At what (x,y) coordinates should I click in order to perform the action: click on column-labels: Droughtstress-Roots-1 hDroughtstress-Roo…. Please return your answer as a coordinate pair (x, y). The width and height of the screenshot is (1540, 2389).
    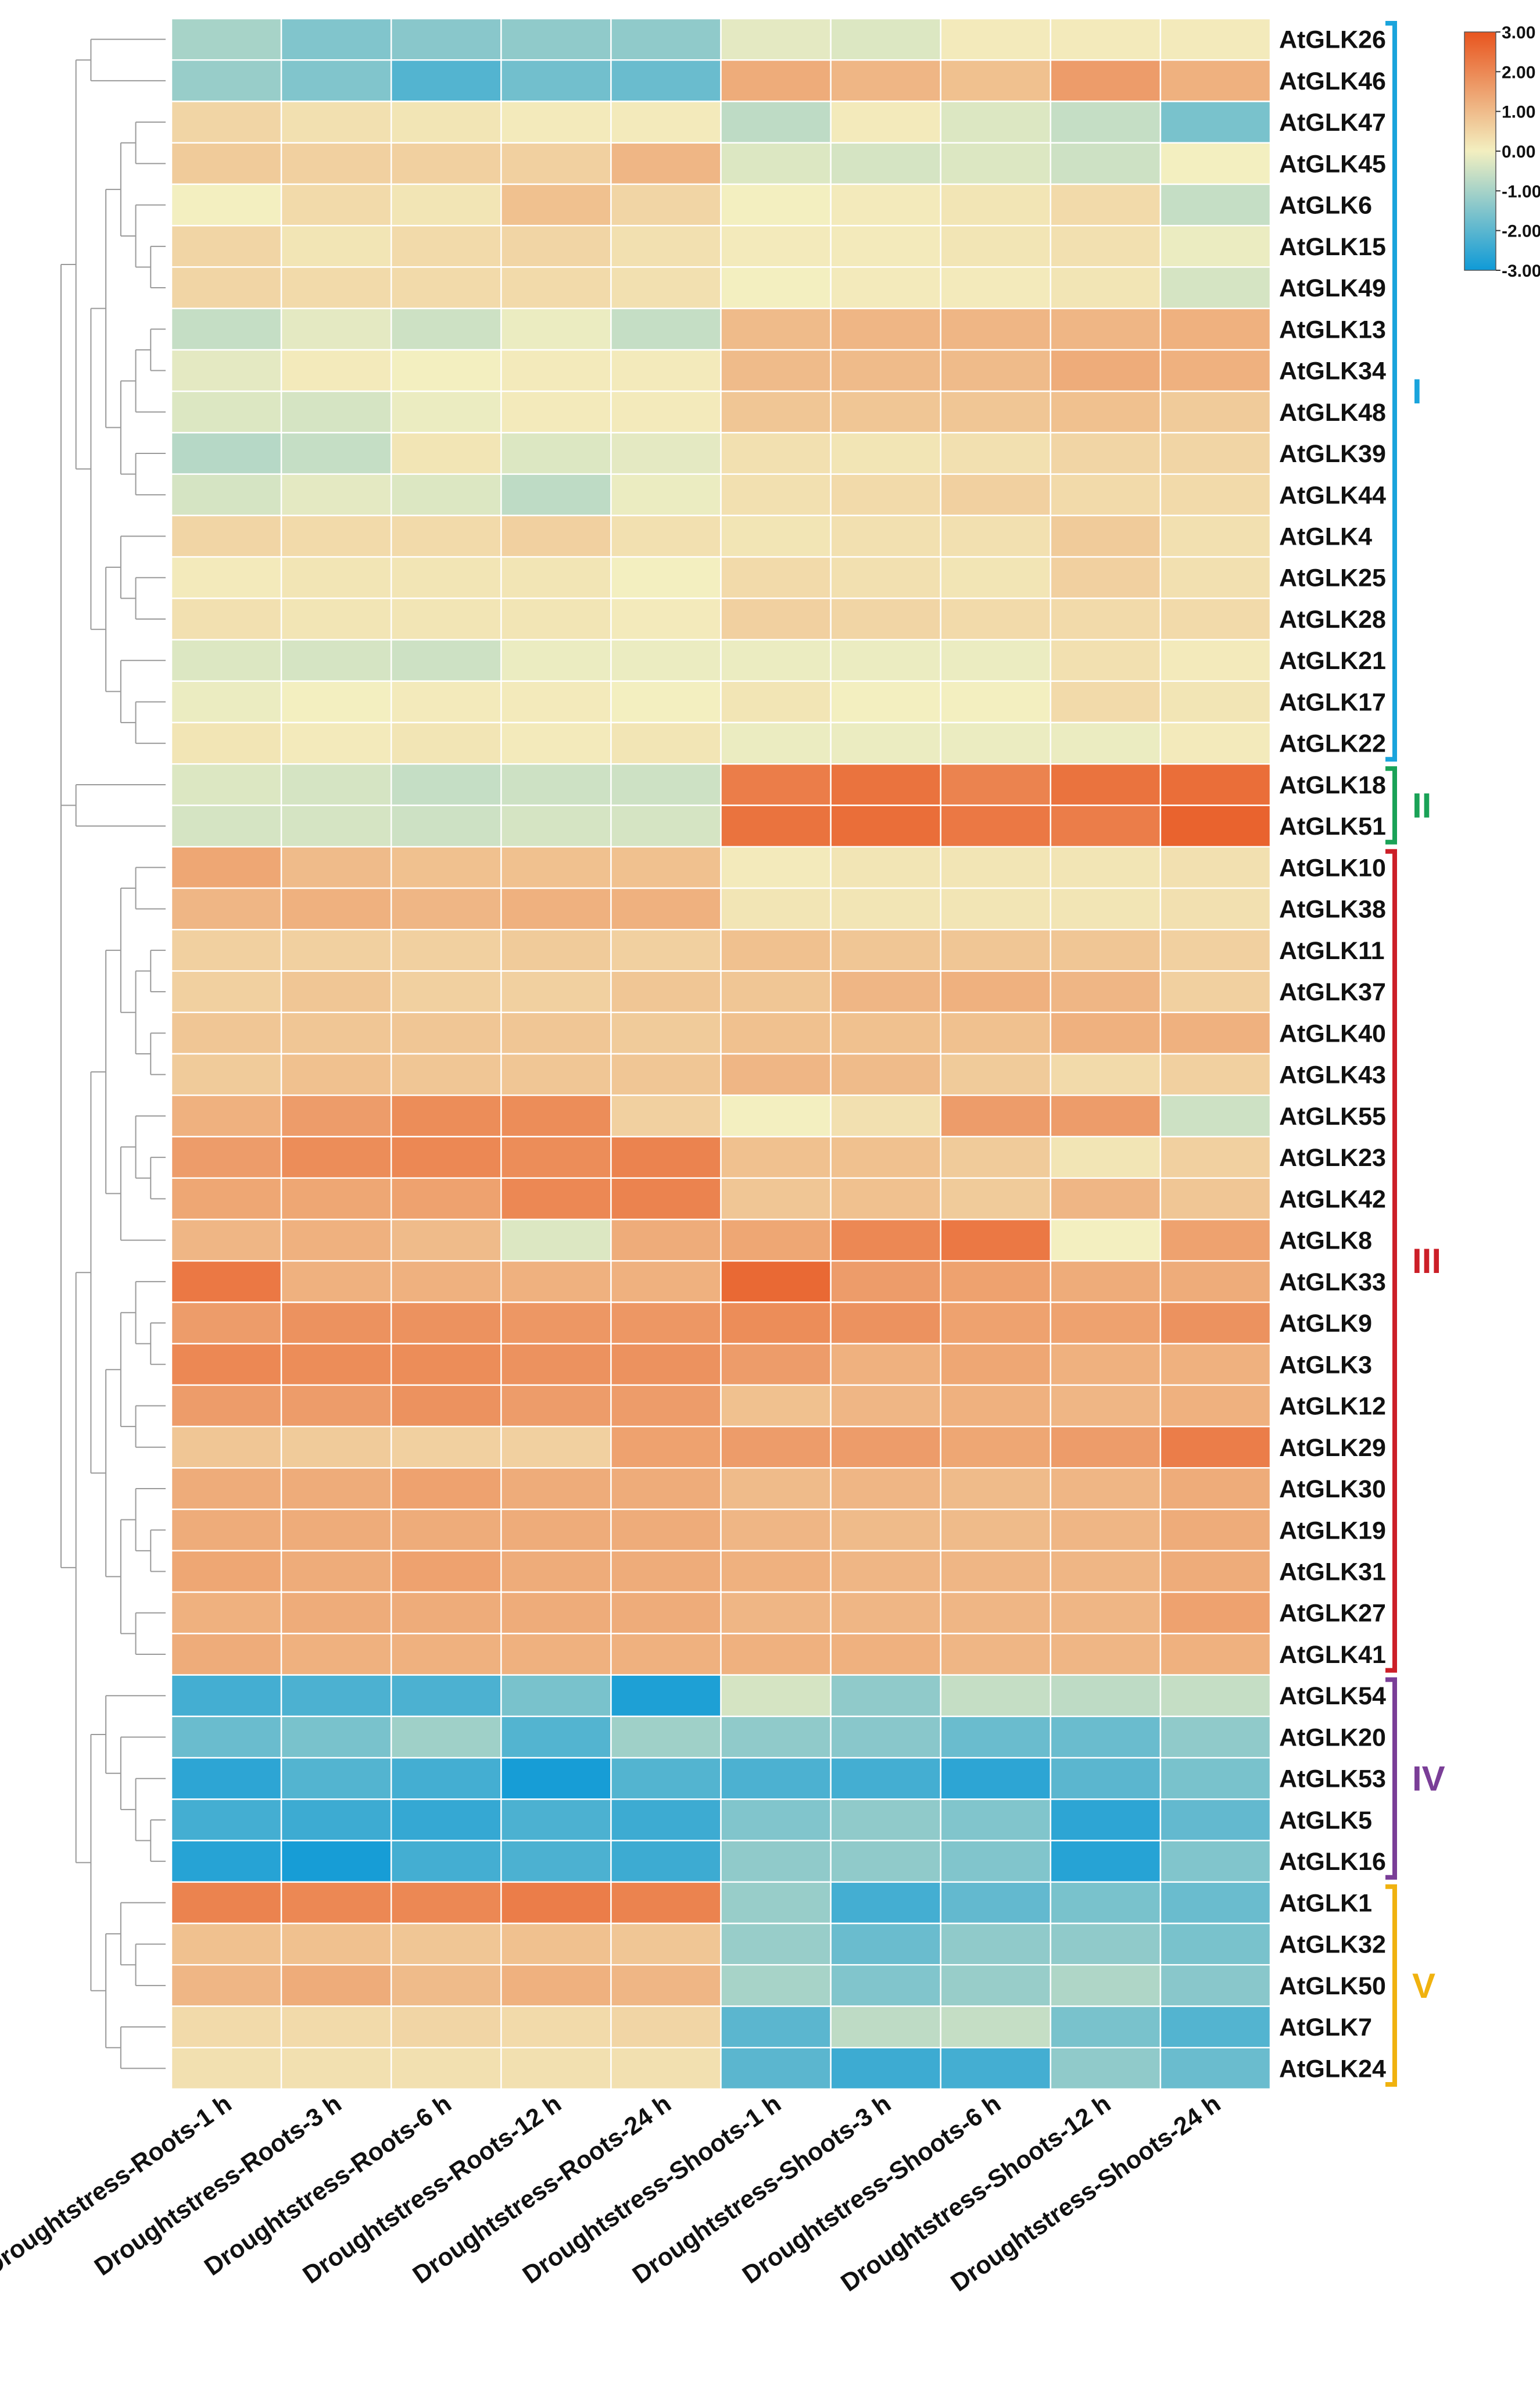
    Looking at the image, I should click on (613, 2193).